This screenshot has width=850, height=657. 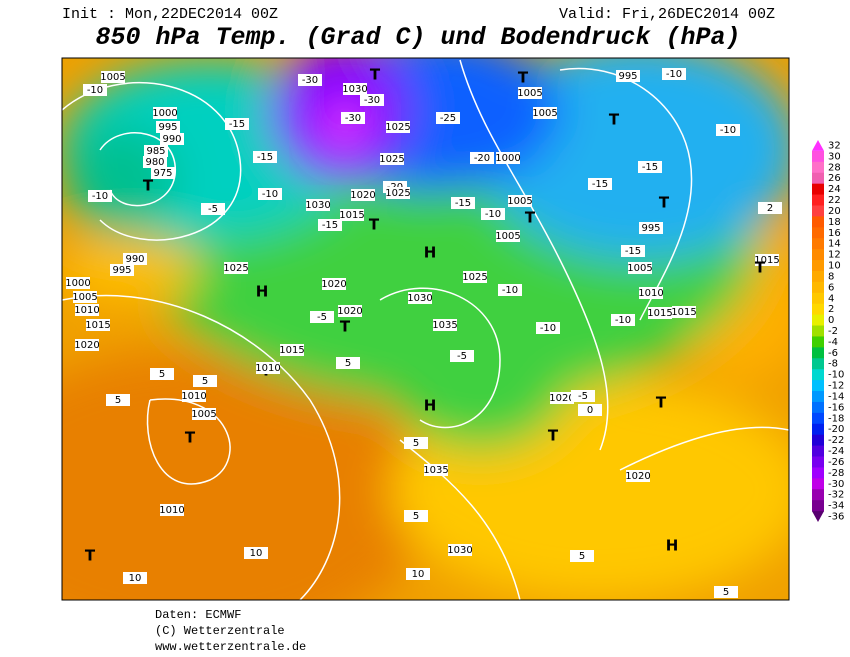 I want to click on colorbar-label: -36, so click(x=836, y=517).